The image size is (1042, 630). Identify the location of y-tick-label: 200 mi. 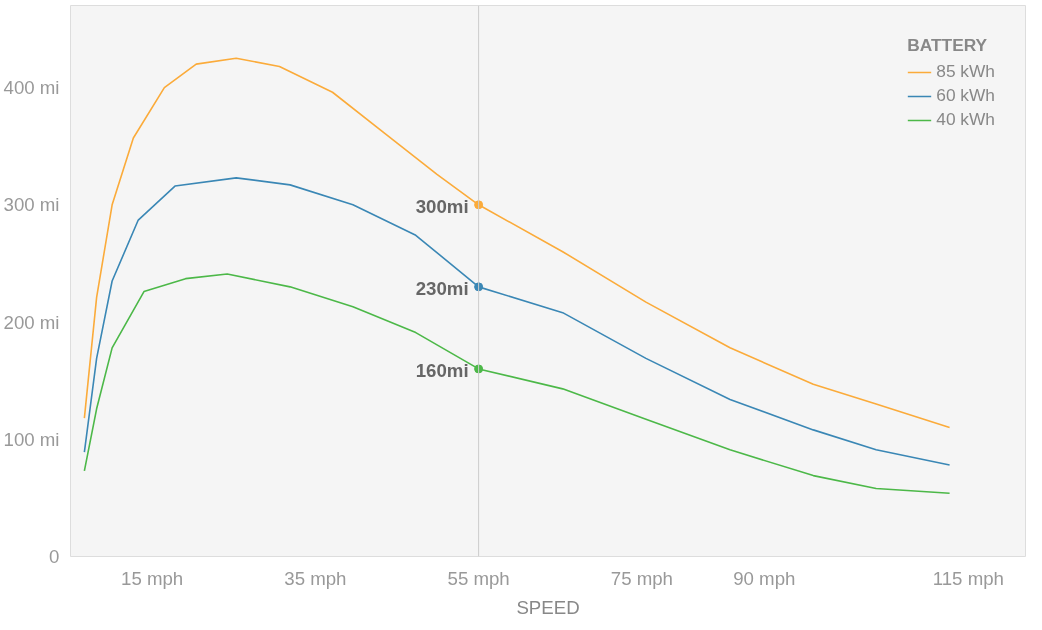
(31, 322).